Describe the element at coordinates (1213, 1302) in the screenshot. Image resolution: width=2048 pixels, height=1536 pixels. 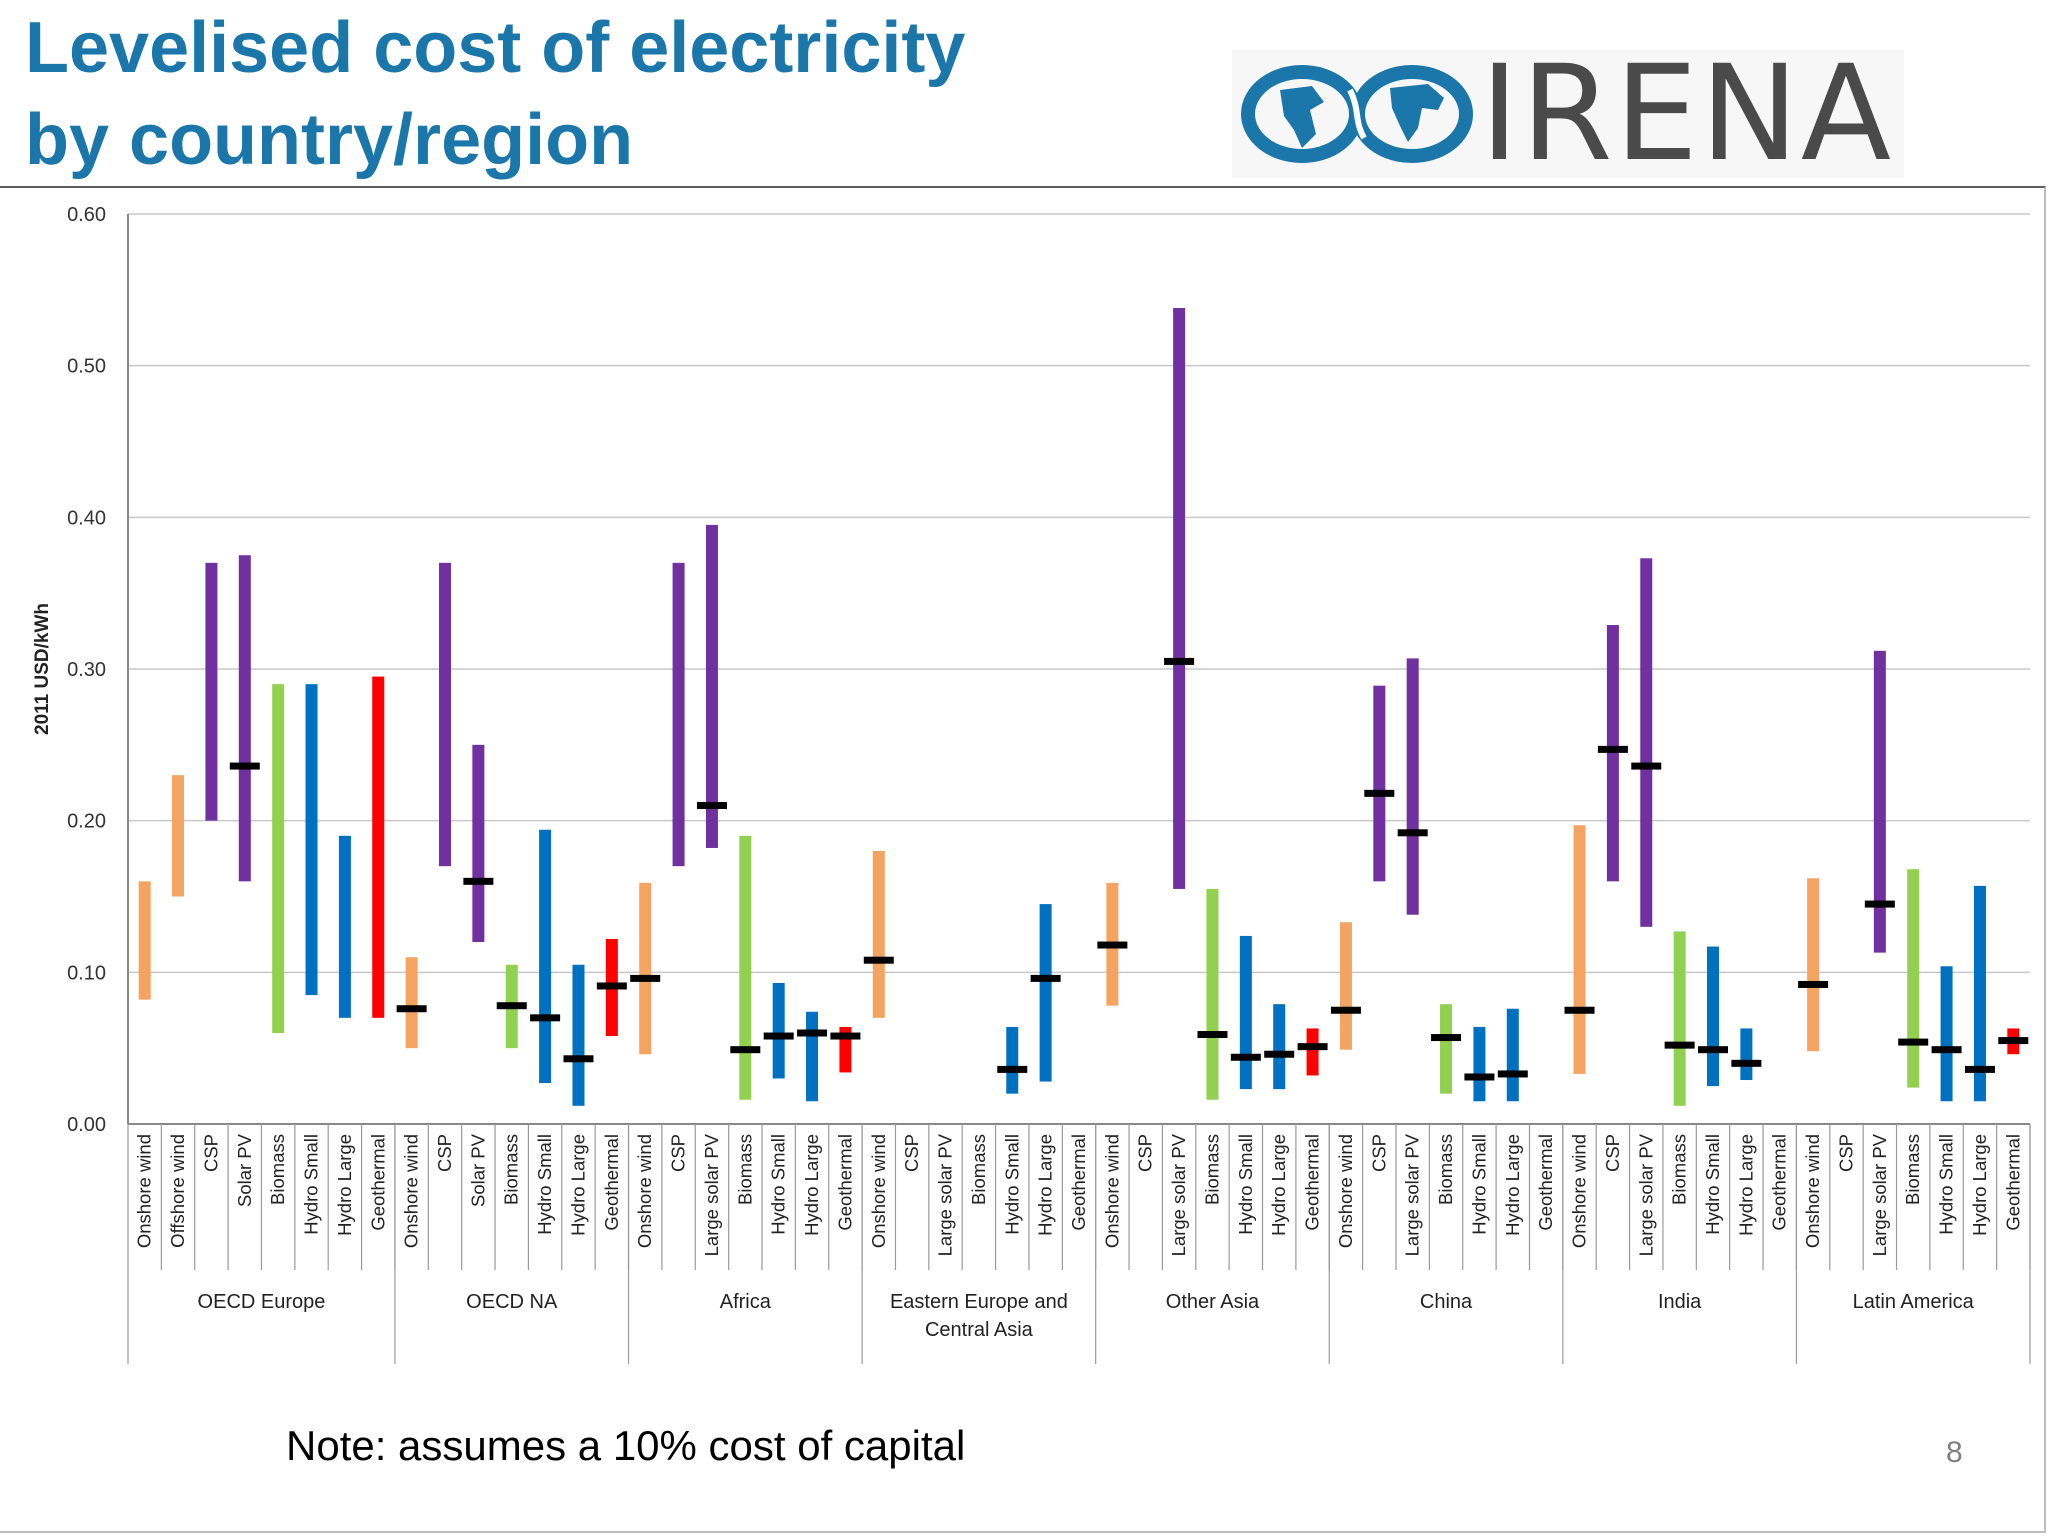
I see `group-label: Other Asia` at that location.